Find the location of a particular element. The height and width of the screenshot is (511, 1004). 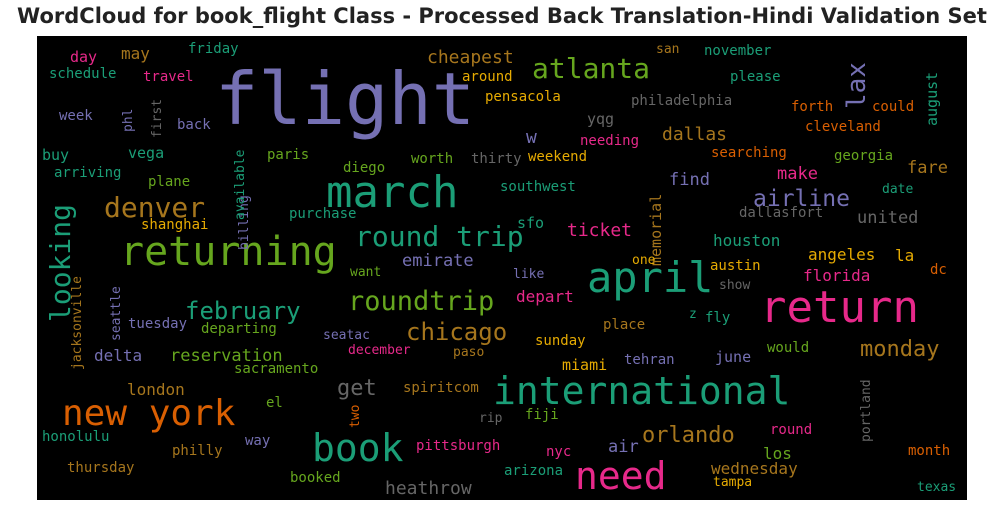

word-airline: airline is located at coordinates (801, 199).